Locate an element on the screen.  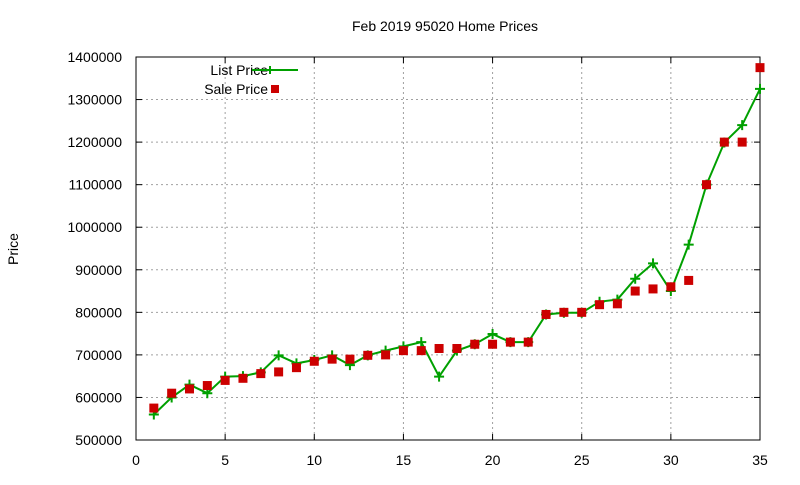
y-tick-label: 500000 is located at coordinates (98, 440).